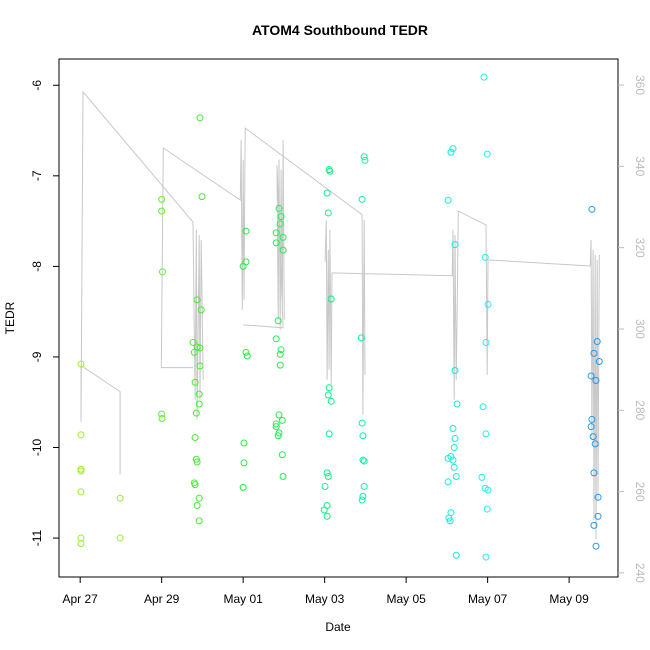  I want to click on y2-tick-label: 240, so click(640, 573).